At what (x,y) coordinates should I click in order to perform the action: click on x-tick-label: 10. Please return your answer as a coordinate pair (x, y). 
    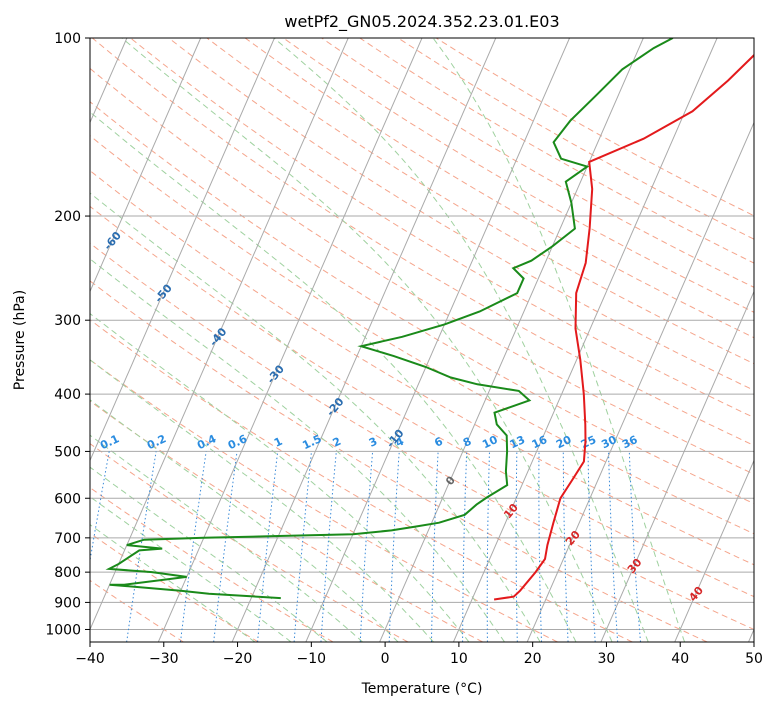
    Looking at the image, I should click on (459, 659).